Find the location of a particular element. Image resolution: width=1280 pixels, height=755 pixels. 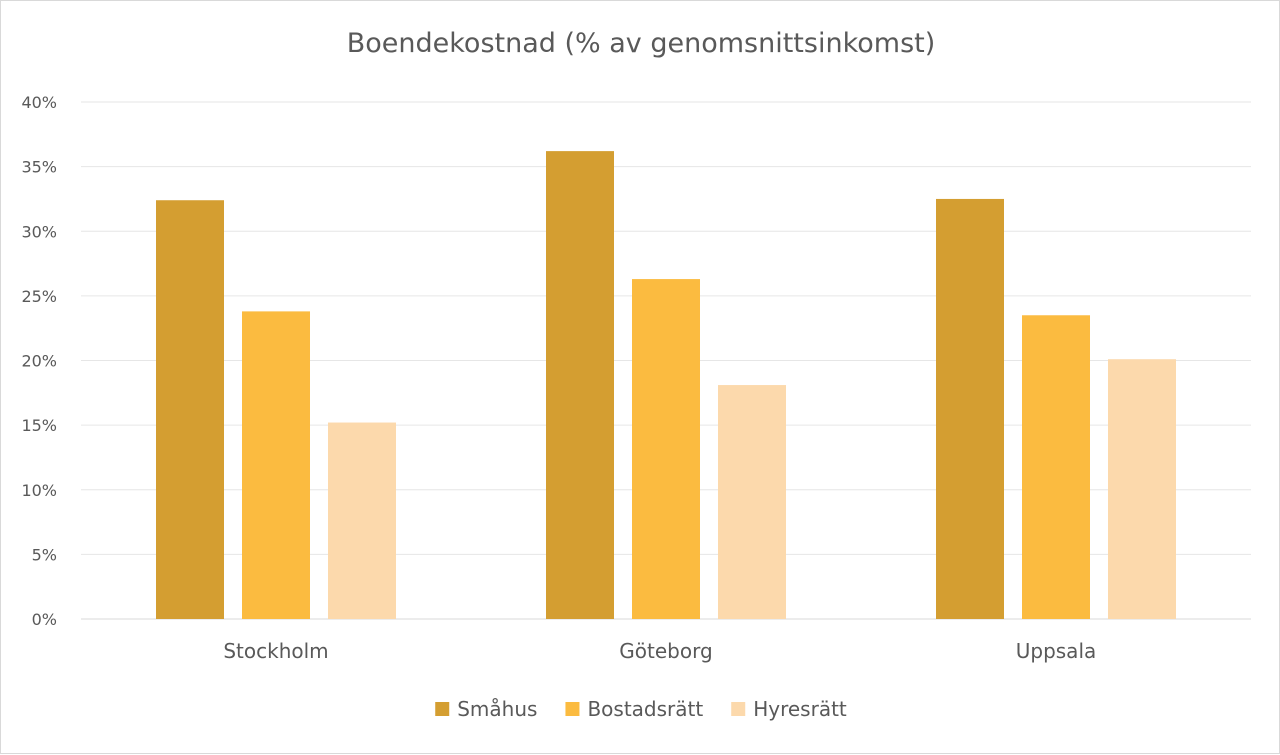

x-category-label: Stockholm is located at coordinates (275, 651).